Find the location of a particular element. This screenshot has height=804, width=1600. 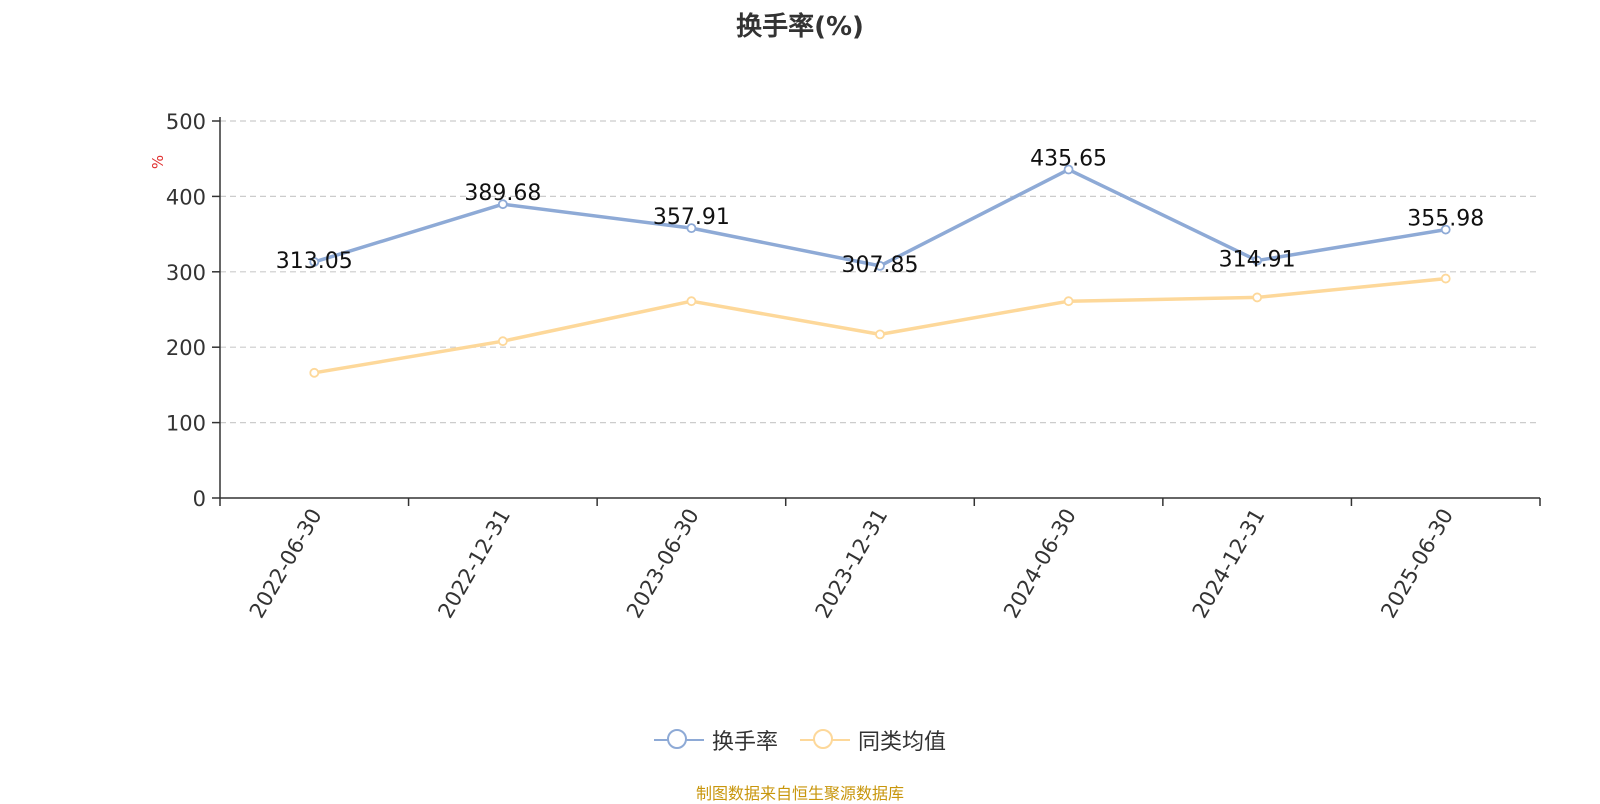

y-tick-label: 0 is located at coordinates (199, 499).